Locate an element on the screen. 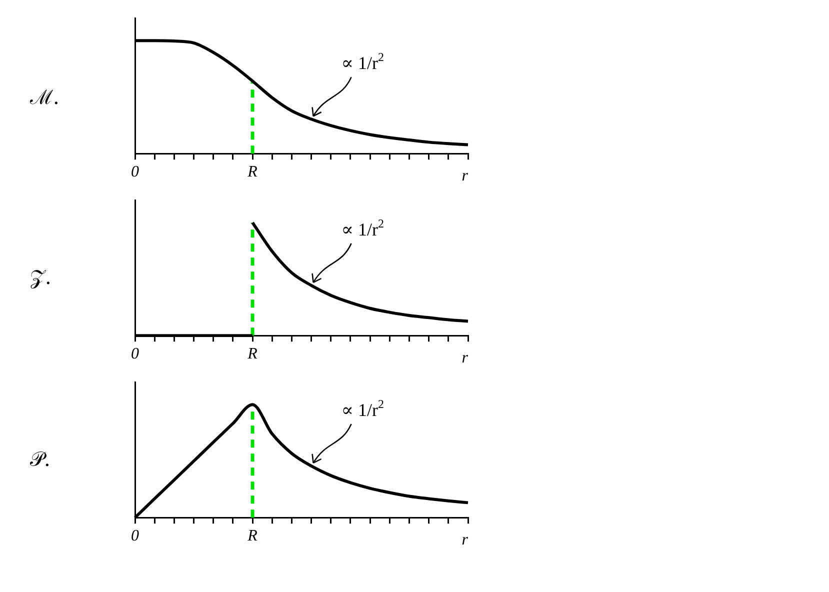 This screenshot has width=829, height=592. text: 𝒫. is located at coordinates (40, 459).